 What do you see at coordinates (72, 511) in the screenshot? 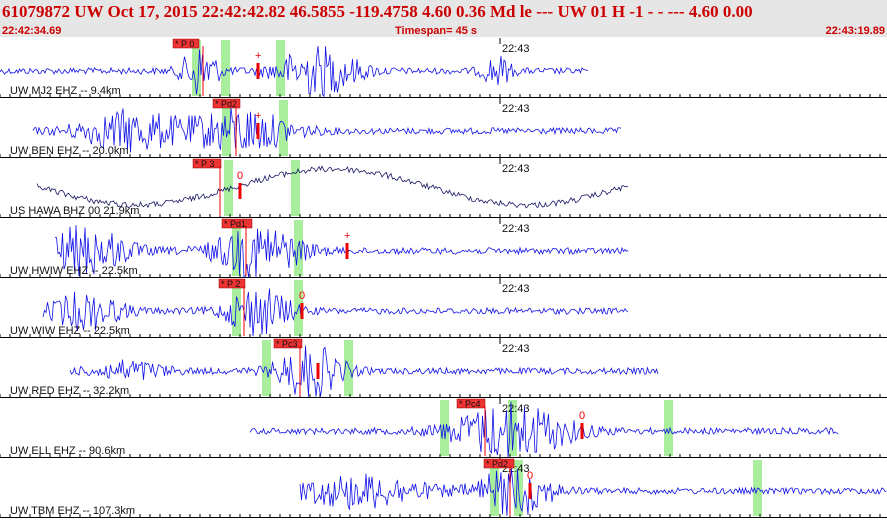
I see `station-label: UW TBM EHZ -- 107.3km` at bounding box center [72, 511].